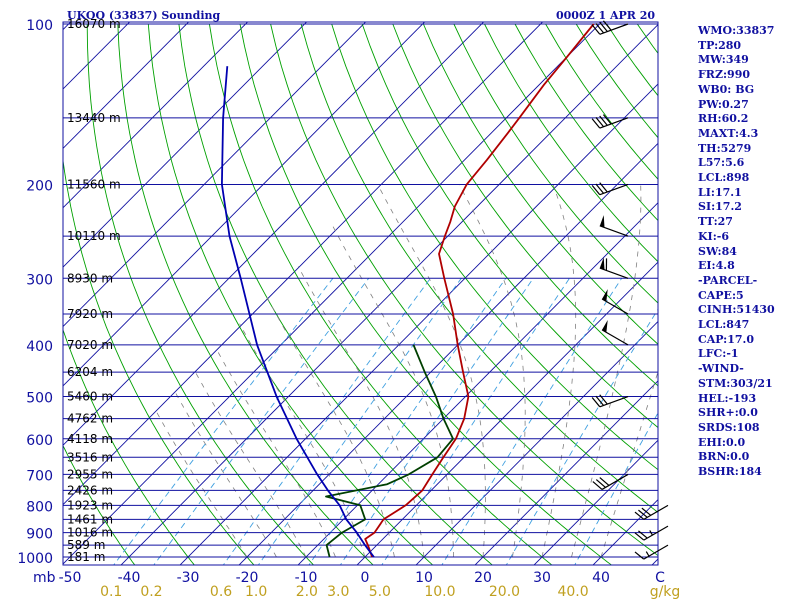  I want to click on height-label: 3516 m, so click(90, 457).